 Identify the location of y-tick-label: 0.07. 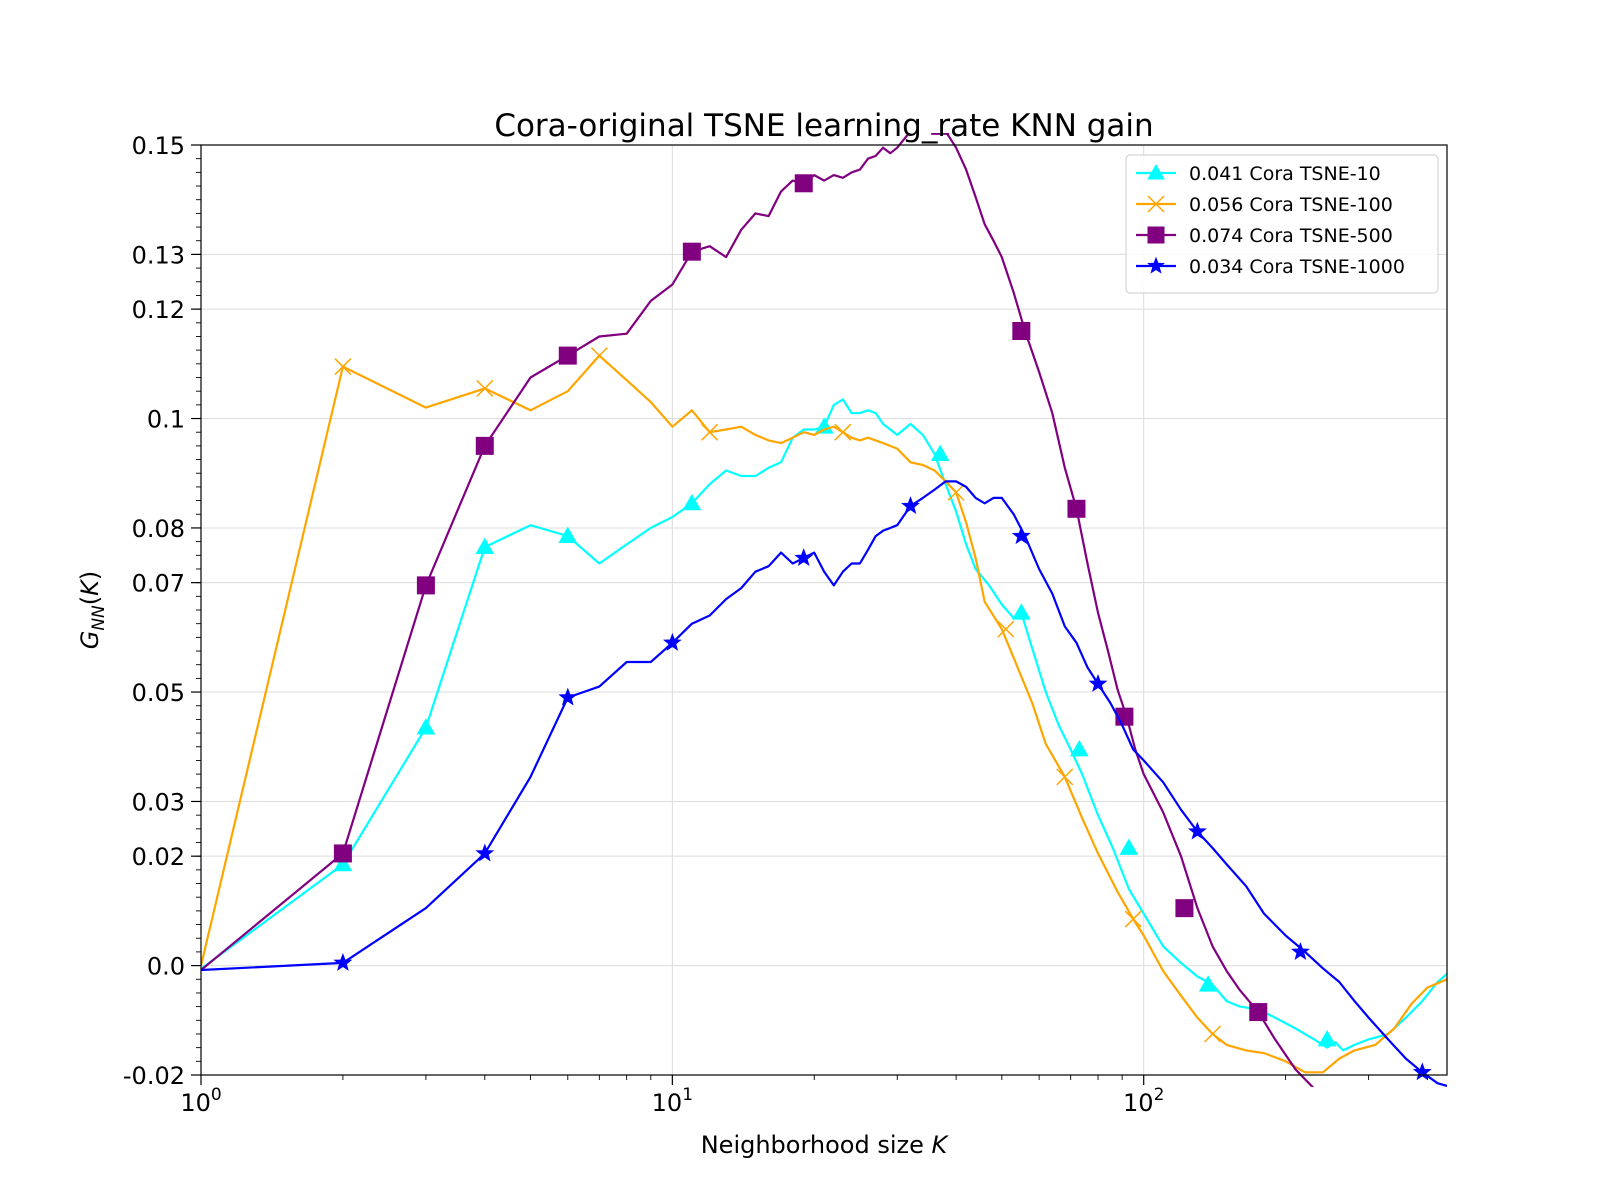
(158, 584).